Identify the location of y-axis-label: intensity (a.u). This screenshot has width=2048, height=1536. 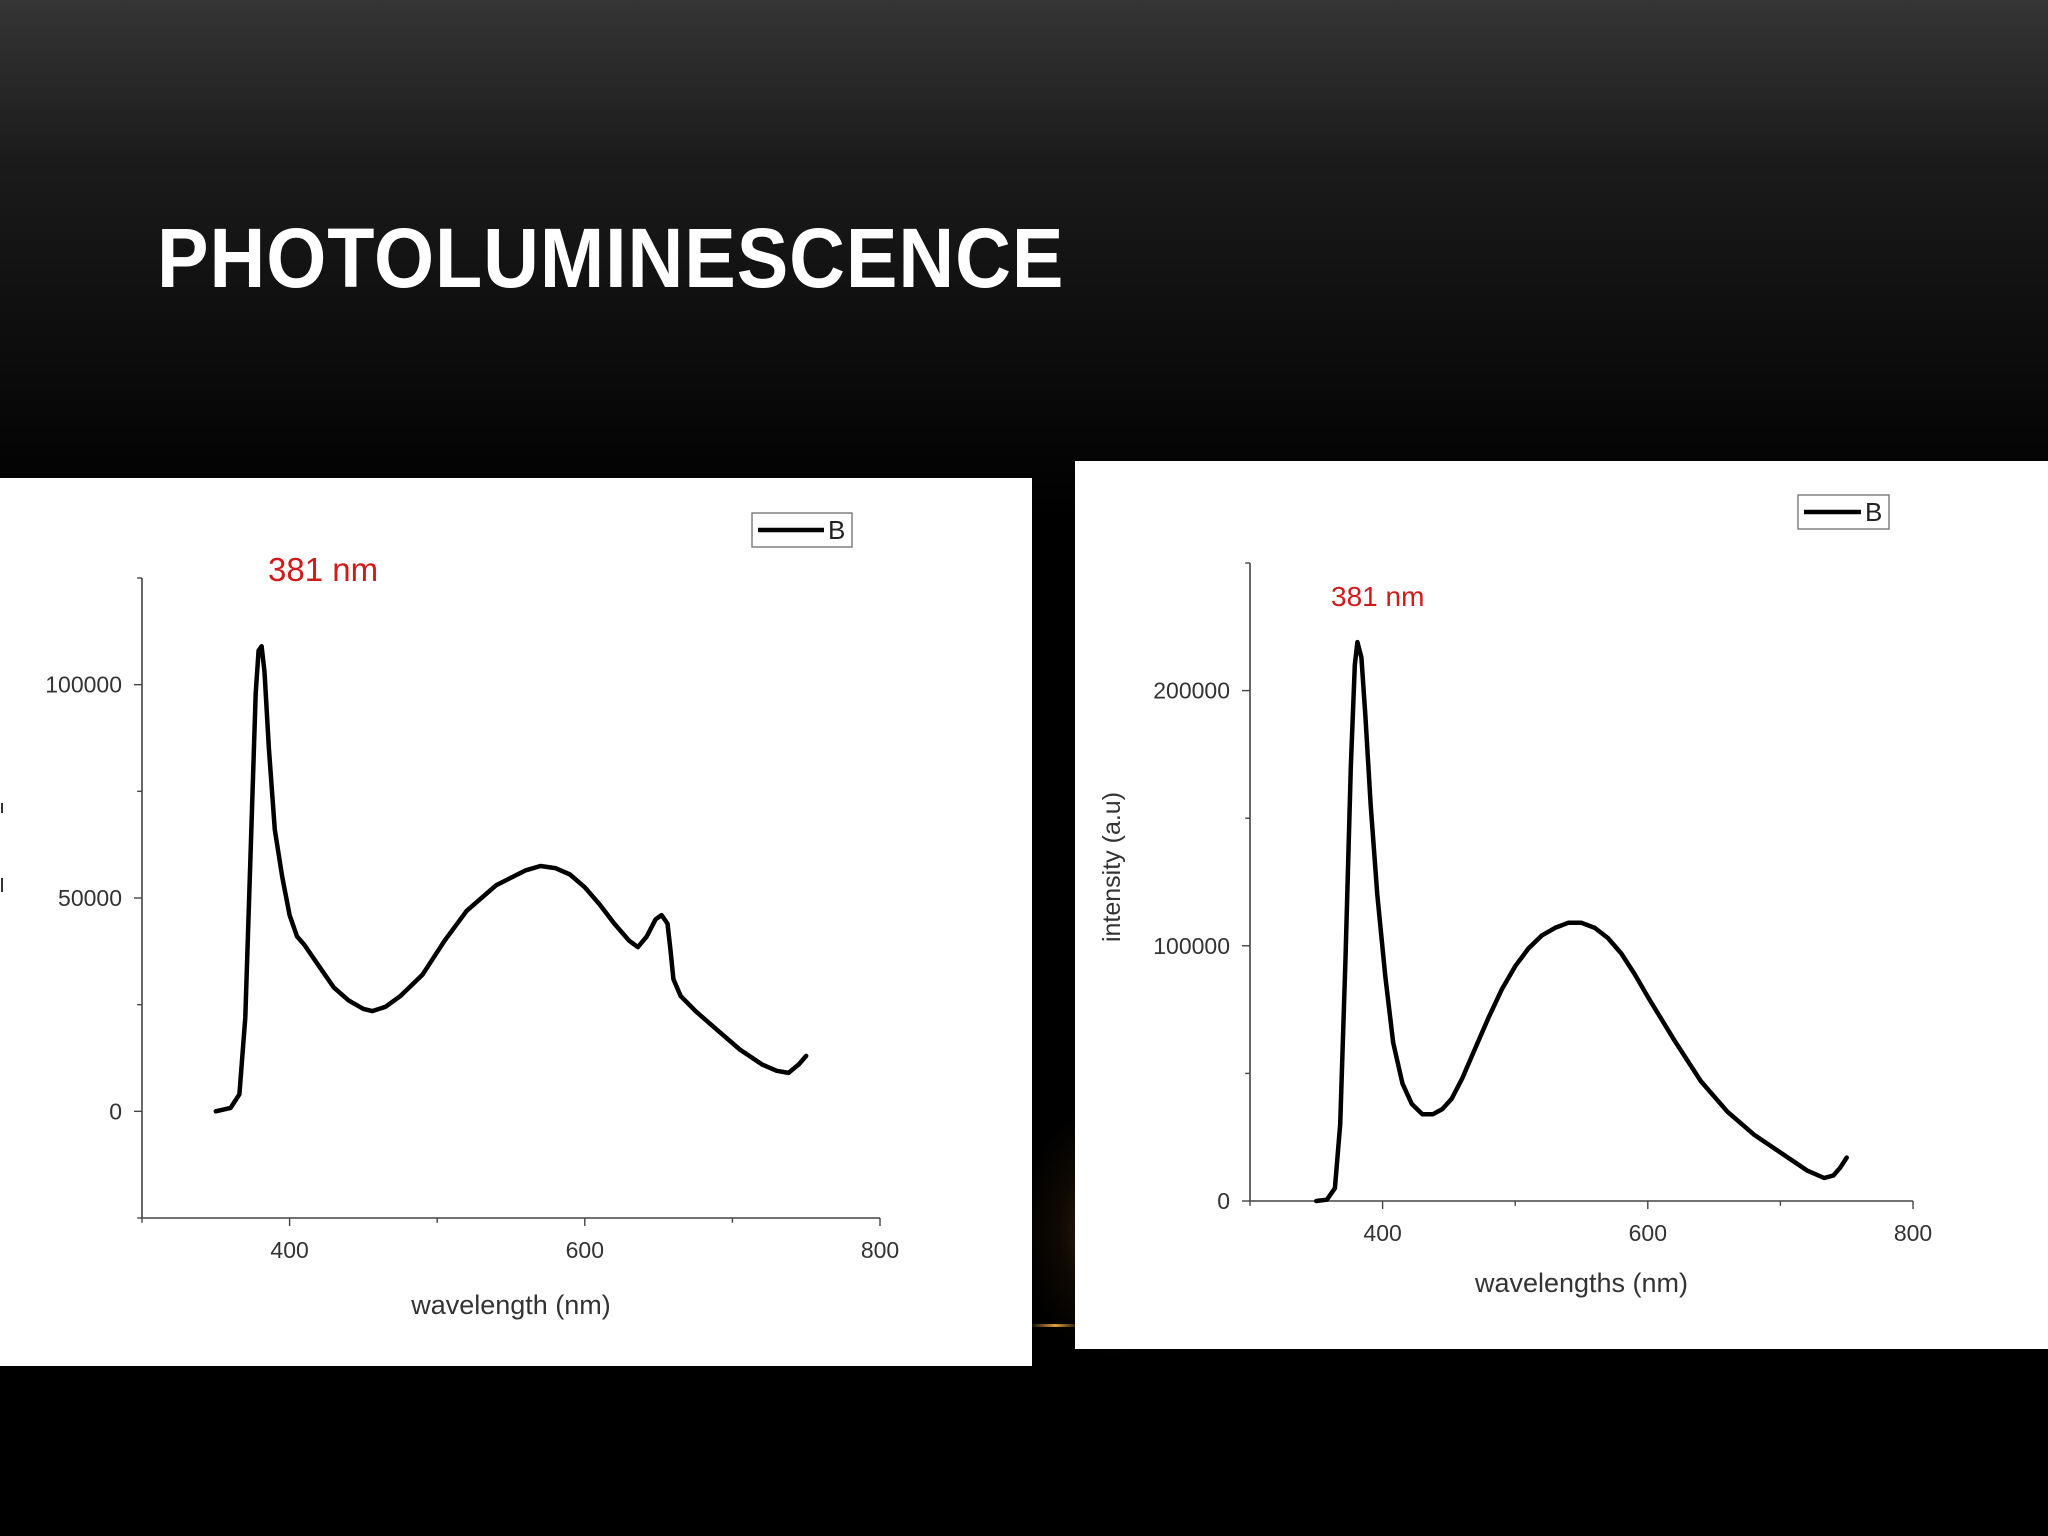
(1112, 867).